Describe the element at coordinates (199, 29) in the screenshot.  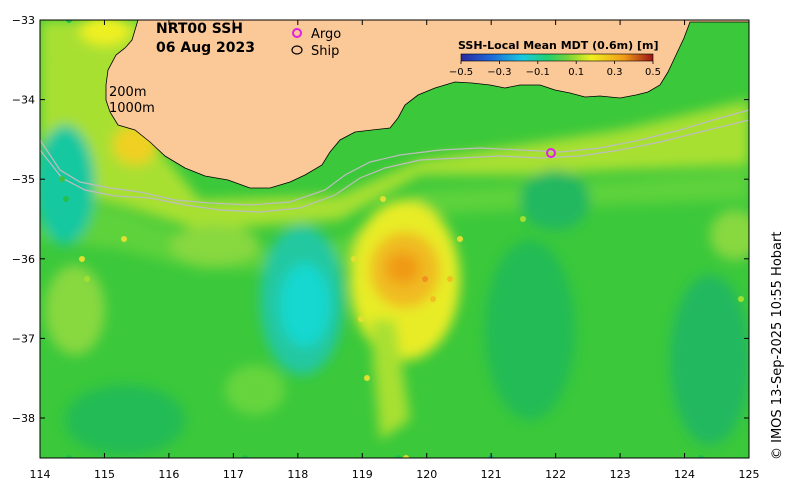
I see `map-title-product: NRT00 SSH` at that location.